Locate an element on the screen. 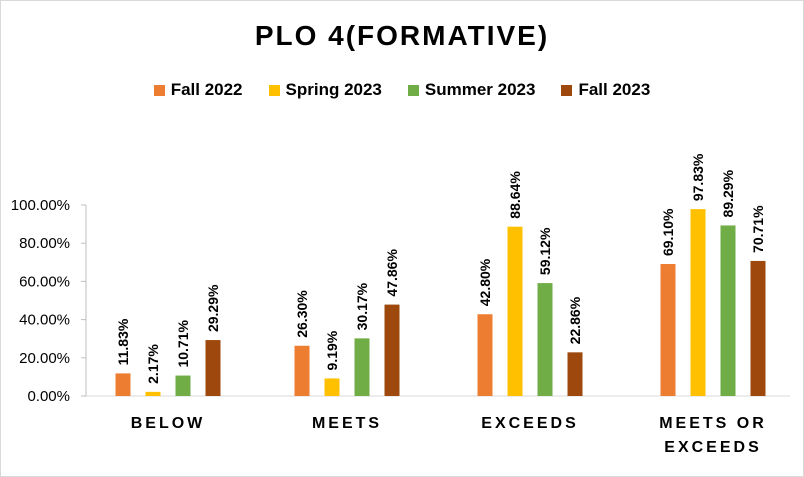  y-tick-label: 20.00% is located at coordinates (44, 358).